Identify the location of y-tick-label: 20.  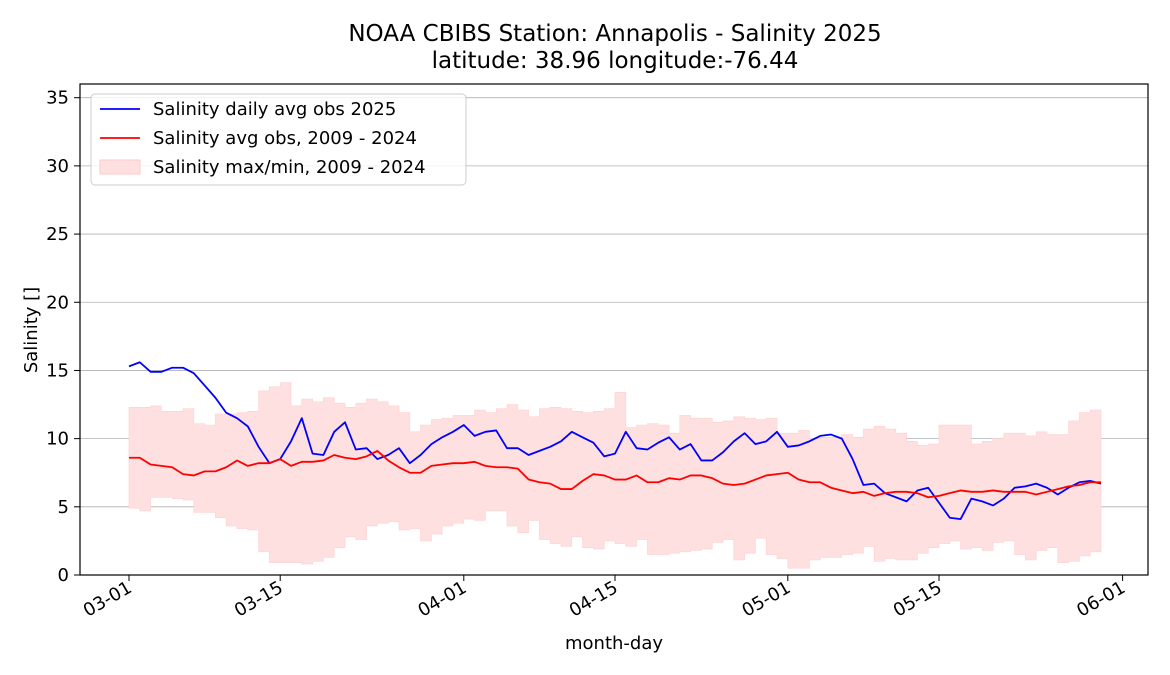
(57, 302).